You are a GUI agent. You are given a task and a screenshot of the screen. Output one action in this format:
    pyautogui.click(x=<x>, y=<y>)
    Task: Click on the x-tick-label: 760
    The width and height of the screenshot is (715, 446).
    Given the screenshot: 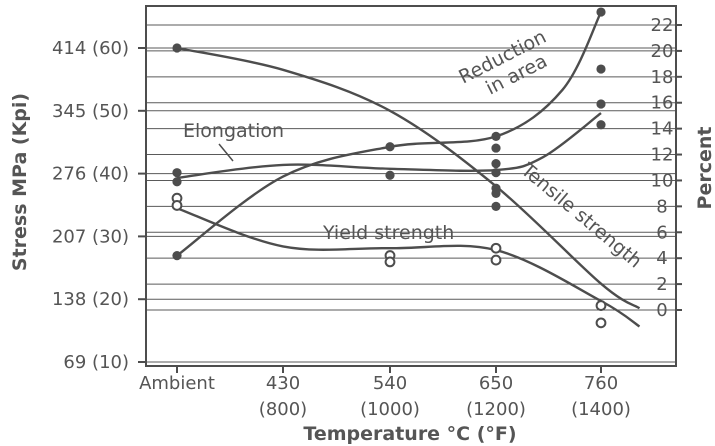 What is the action you would take?
    pyautogui.click(x=601, y=383)
    